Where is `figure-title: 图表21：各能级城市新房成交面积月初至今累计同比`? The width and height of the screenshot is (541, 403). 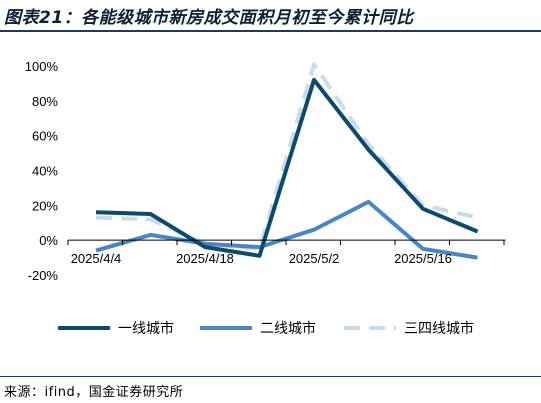
figure-title: 图表21：各能级城市新房成交面积月初至今累计同比 is located at coordinates (209, 18).